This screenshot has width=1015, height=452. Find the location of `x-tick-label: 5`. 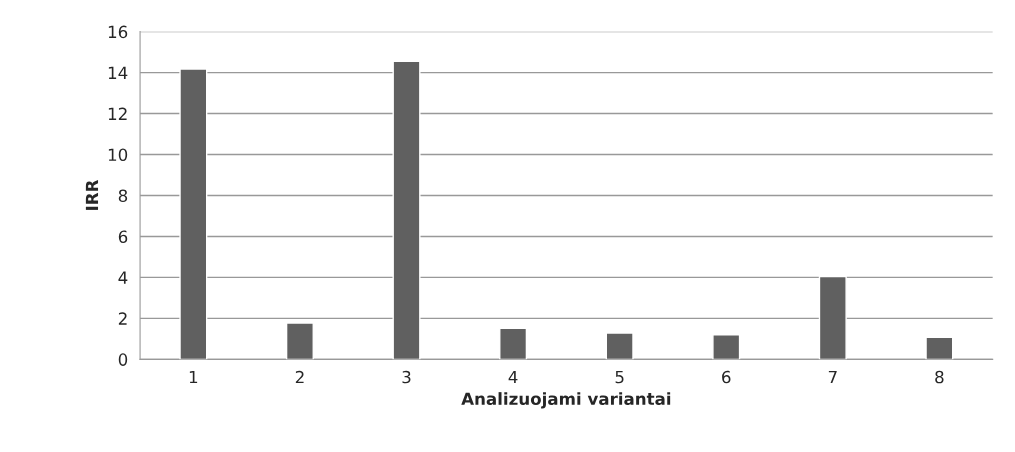

x-tick-label: 5 is located at coordinates (619, 377).